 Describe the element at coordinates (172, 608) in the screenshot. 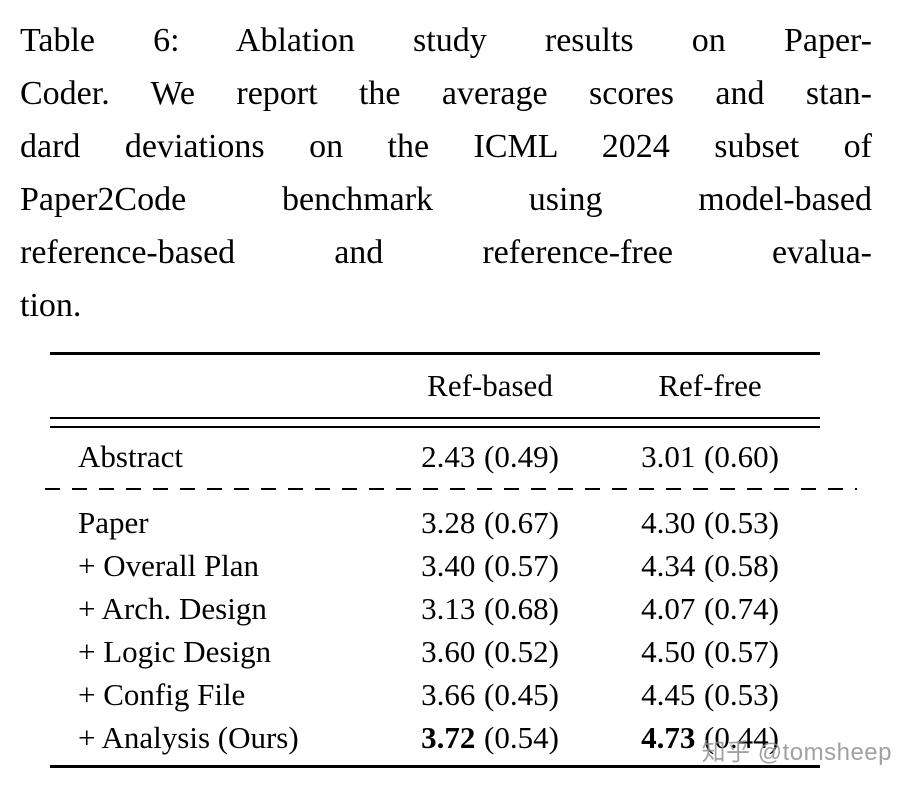

I see `row-label: + Arch. Design` at that location.